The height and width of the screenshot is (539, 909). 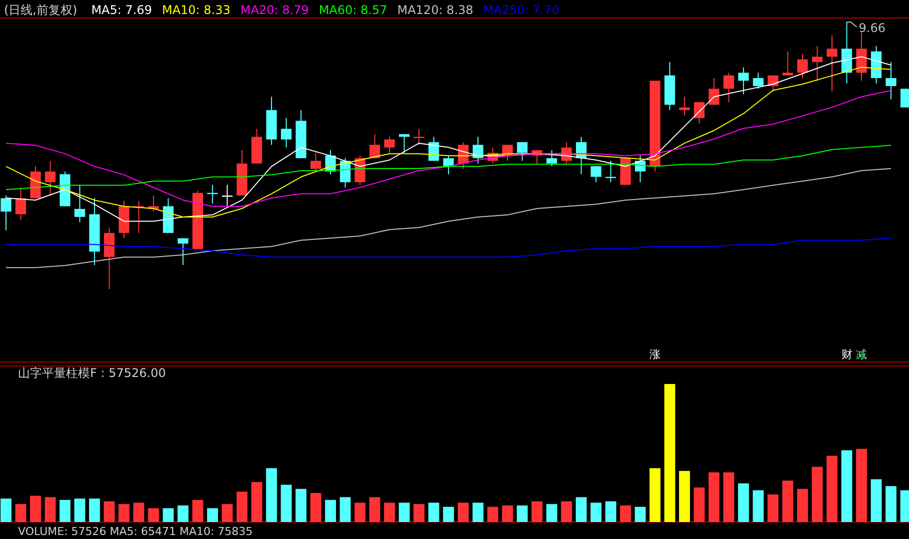 I want to click on text: VOLUME: 57526 MA5: 65471 MA10: 75835, so click(x=135, y=531).